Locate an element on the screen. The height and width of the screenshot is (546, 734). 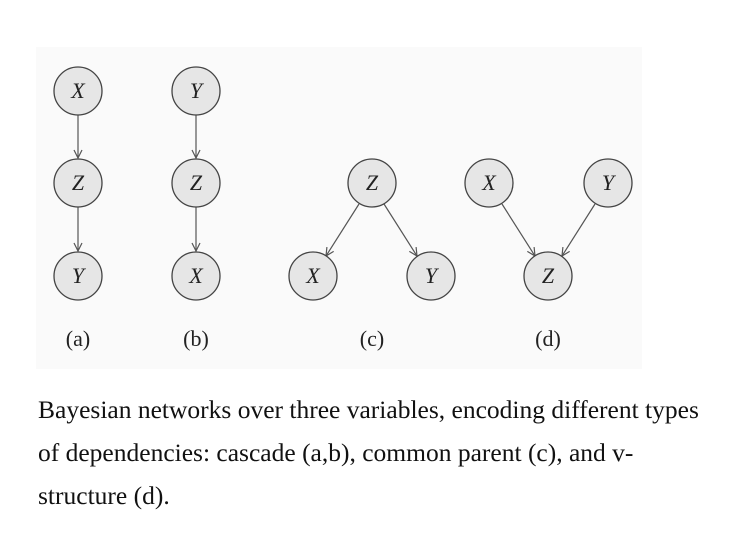
node-b-1: Z is located at coordinates (196, 183).